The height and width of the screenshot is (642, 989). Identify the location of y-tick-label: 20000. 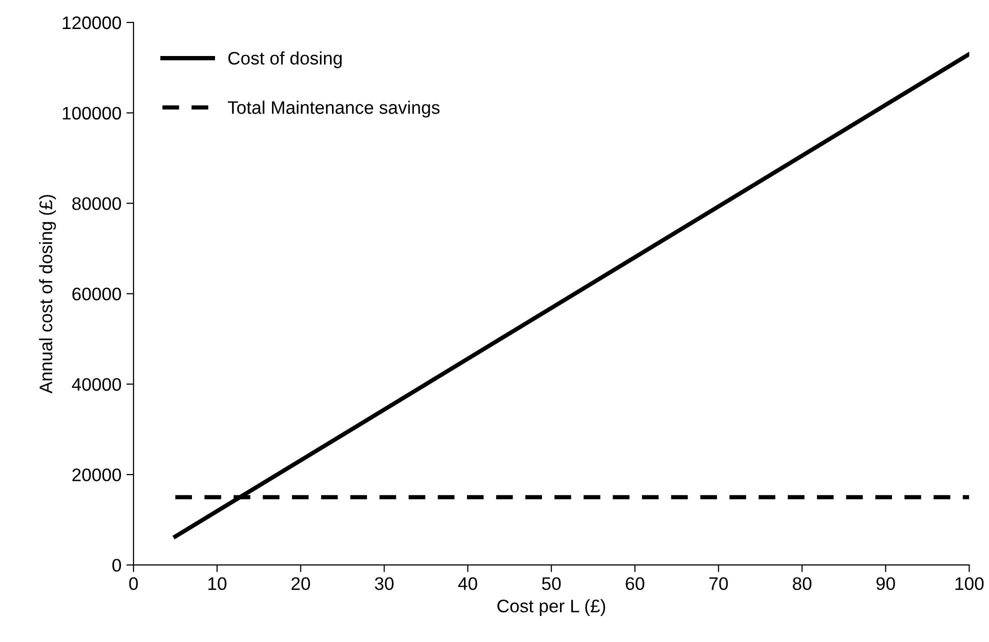
(97, 475).